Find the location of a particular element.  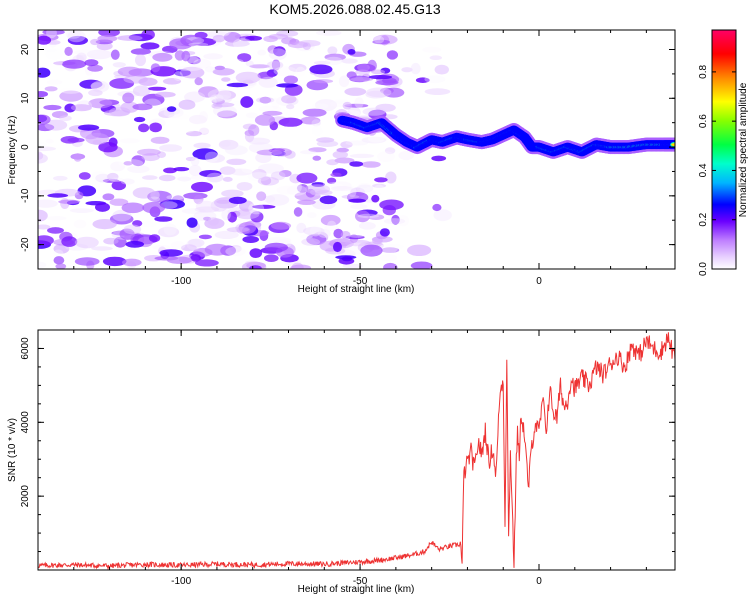

y-tick-label: 20 is located at coordinates (25, 50).